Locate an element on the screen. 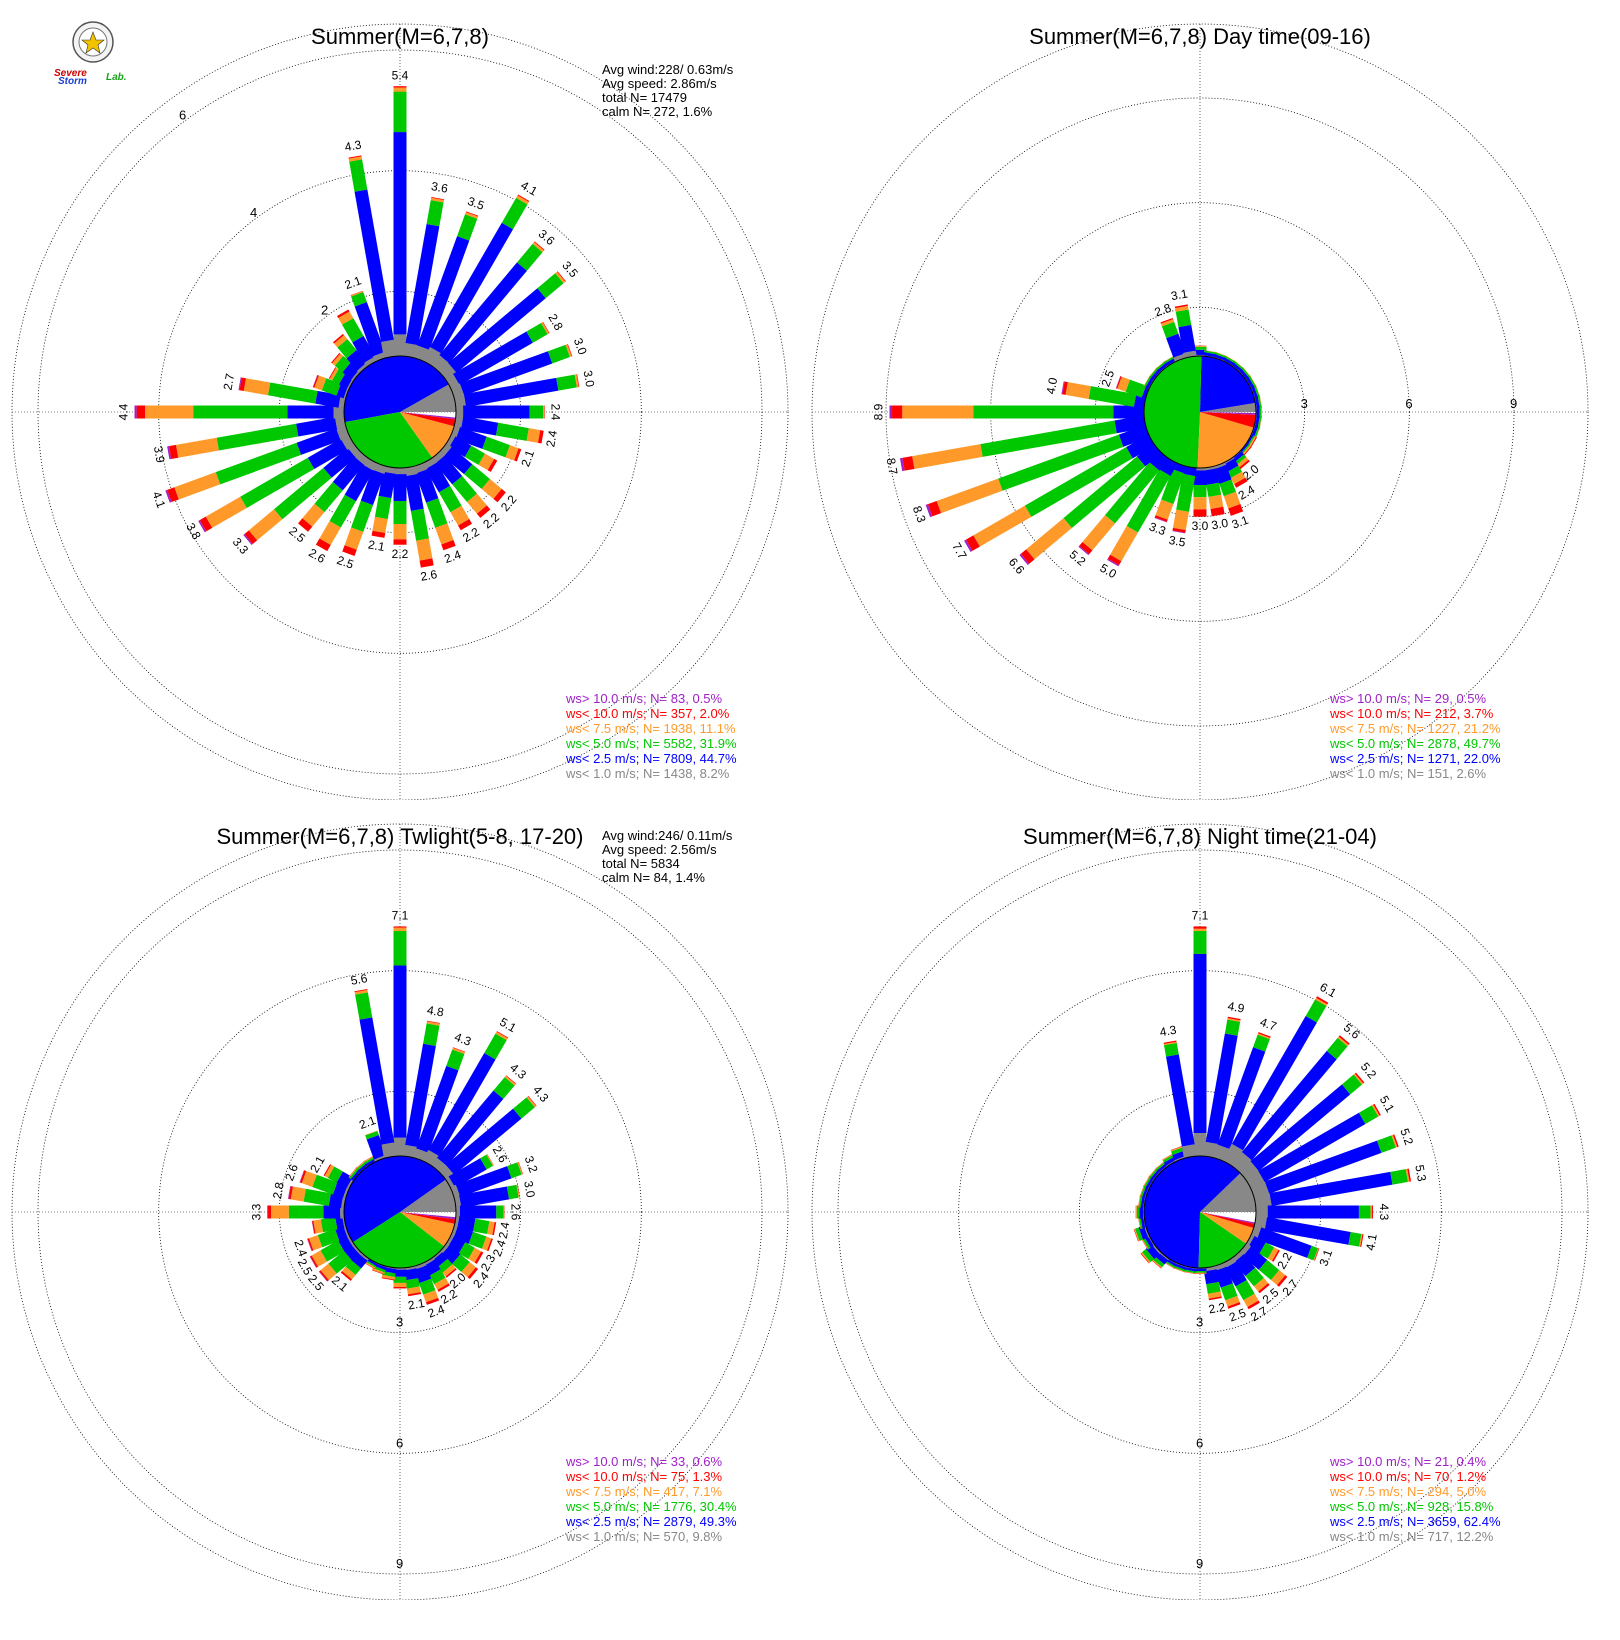 The width and height of the screenshot is (1620, 1640). bar-label: 8.7 is located at coordinates (892, 466).